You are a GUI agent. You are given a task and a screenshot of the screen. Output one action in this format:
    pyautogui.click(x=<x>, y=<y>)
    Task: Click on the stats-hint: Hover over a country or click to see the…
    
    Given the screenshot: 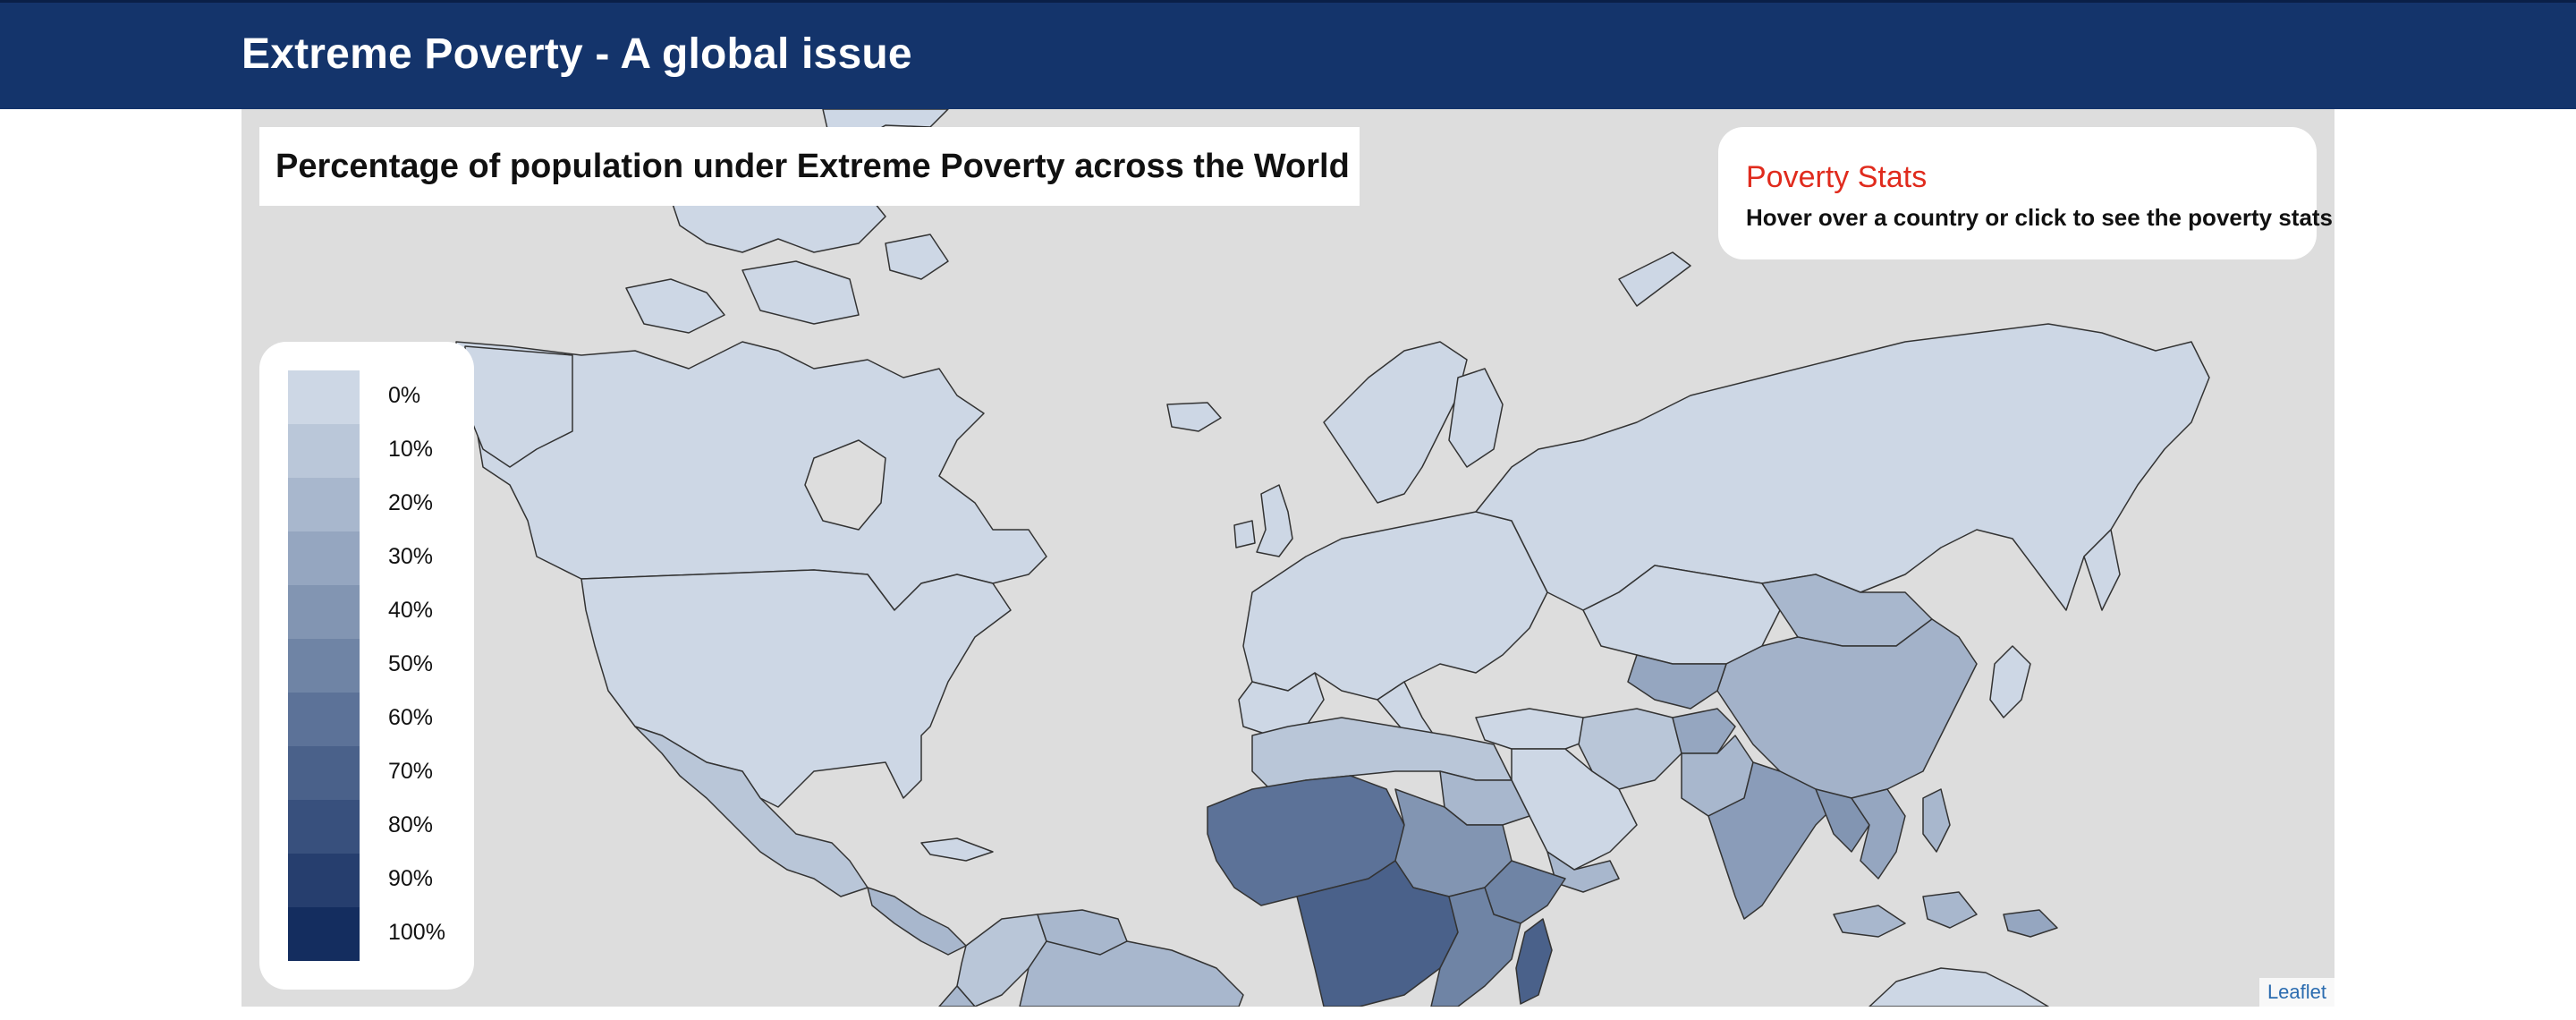 What is the action you would take?
    pyautogui.click(x=2040, y=217)
    